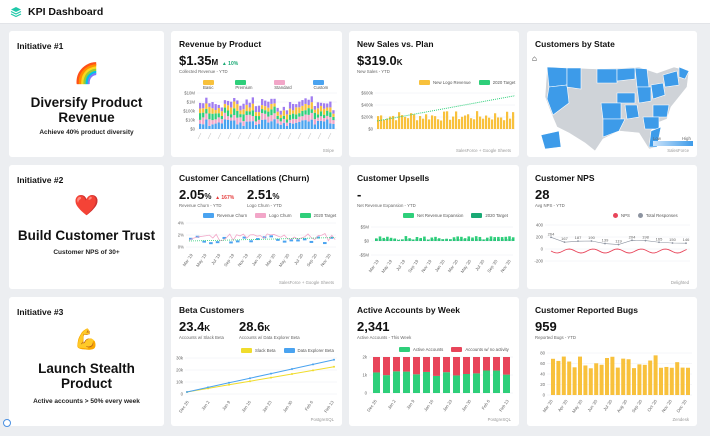 This screenshot has height=436, width=710. Describe the element at coordinates (217, 242) in the screenshot. I see `revenue-churn-mark` at that location.